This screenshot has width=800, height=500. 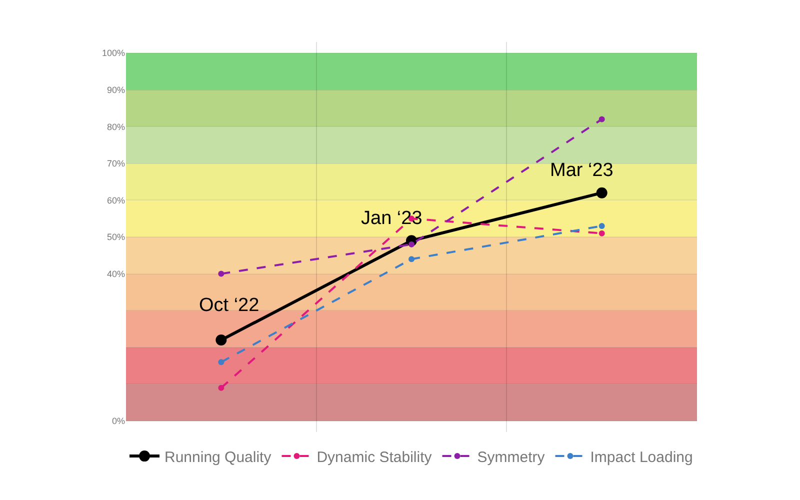 I want to click on y-tick-label: 90%, so click(x=115, y=89).